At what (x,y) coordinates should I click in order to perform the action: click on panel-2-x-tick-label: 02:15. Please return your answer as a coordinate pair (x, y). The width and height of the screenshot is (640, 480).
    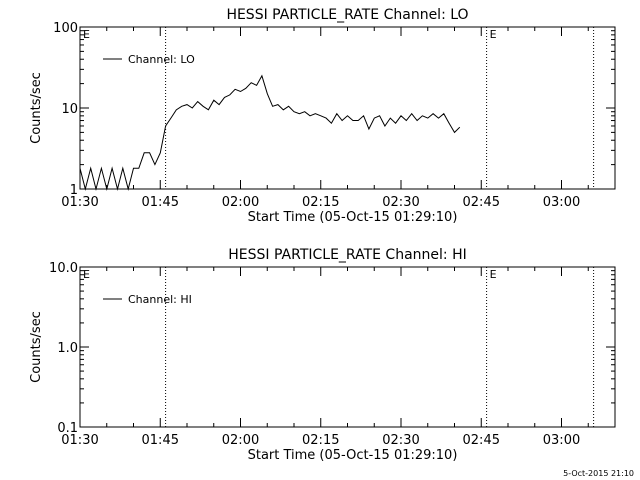
    Looking at the image, I should click on (320, 440).